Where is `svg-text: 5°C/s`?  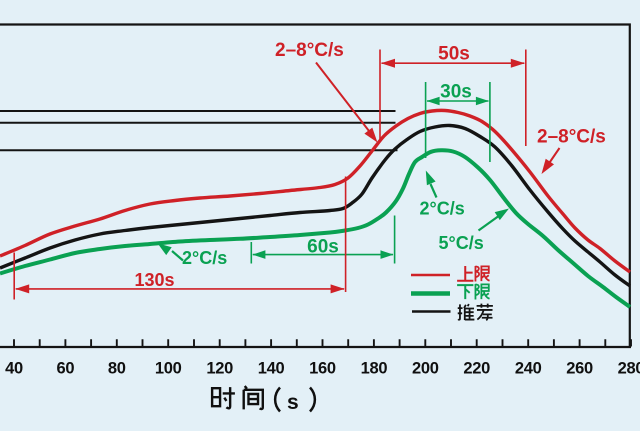 svg-text: 5°C/s is located at coordinates (461, 243).